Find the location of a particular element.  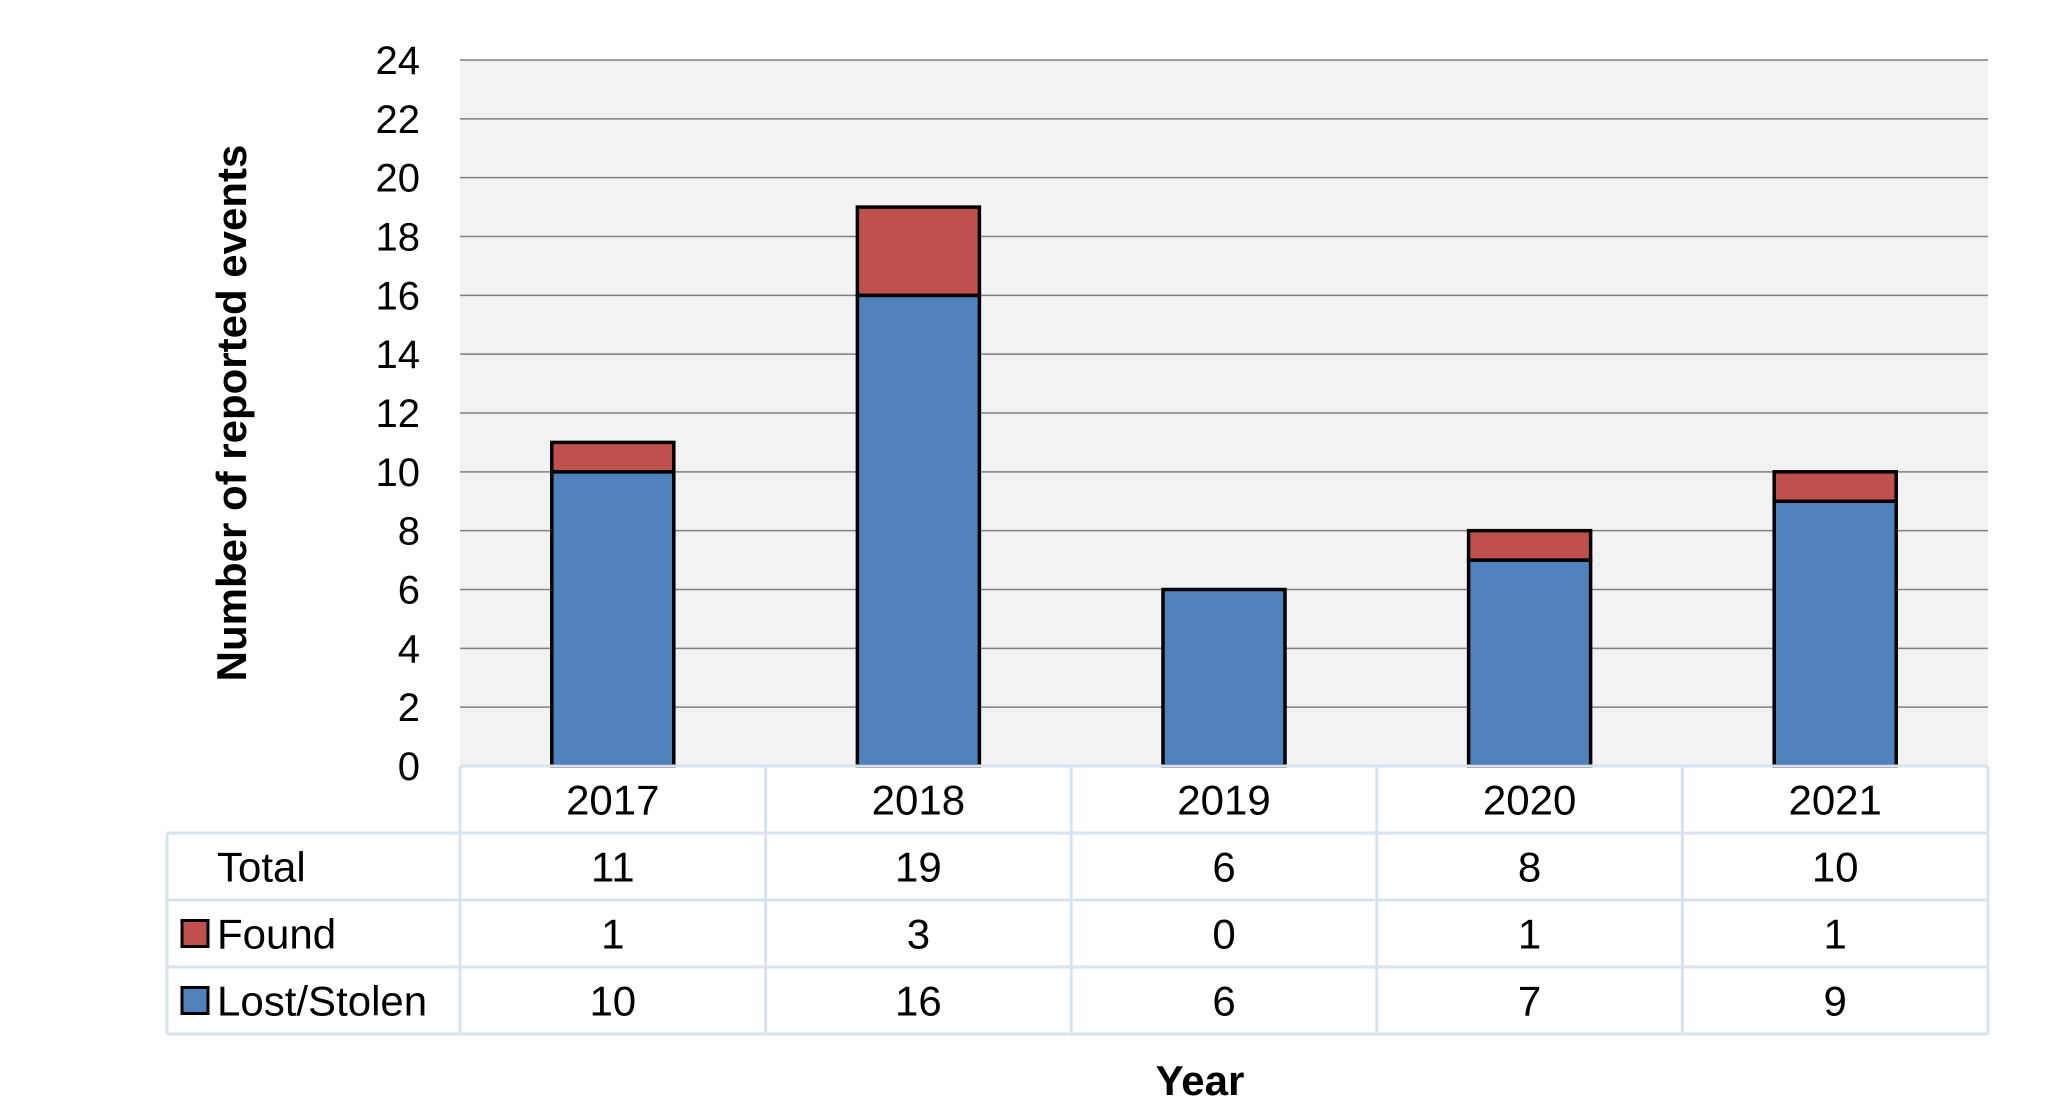

table-cell-value: 3 is located at coordinates (918, 934).